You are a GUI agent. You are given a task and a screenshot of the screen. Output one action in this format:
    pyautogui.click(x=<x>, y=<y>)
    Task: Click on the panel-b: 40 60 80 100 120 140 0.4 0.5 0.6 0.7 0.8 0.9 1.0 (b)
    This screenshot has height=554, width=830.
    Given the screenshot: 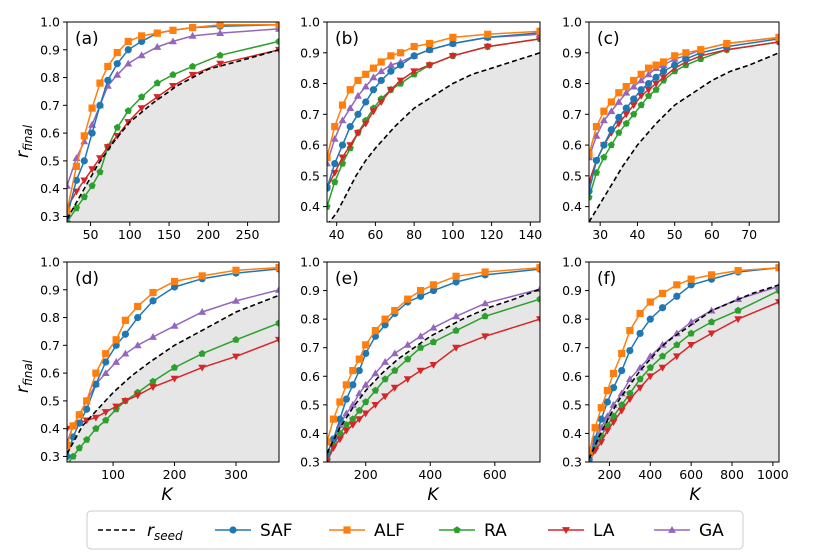 What is the action you would take?
    pyautogui.click(x=421, y=129)
    